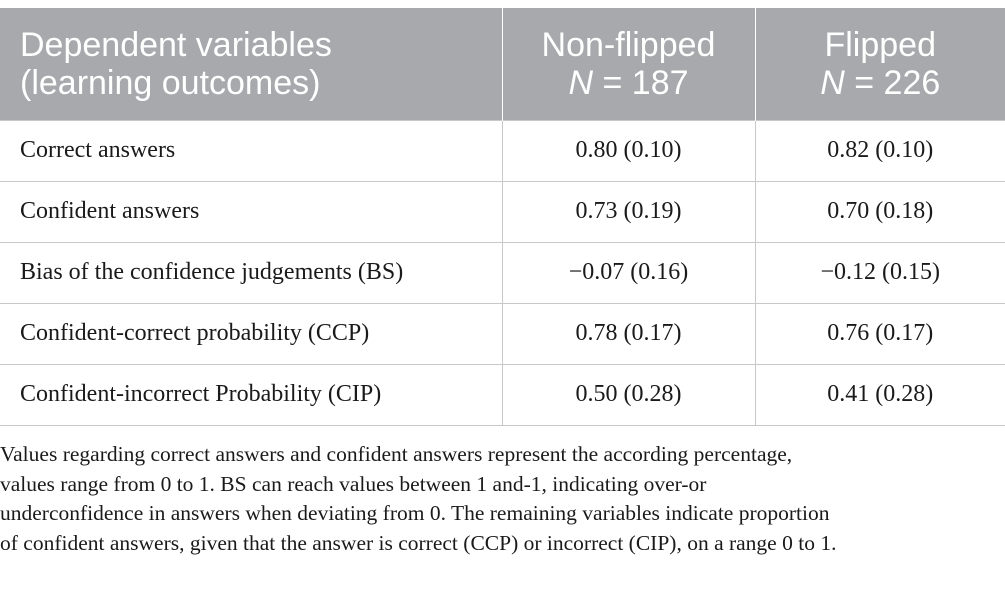  I want to click on row-label: Confident answers, so click(251, 211).